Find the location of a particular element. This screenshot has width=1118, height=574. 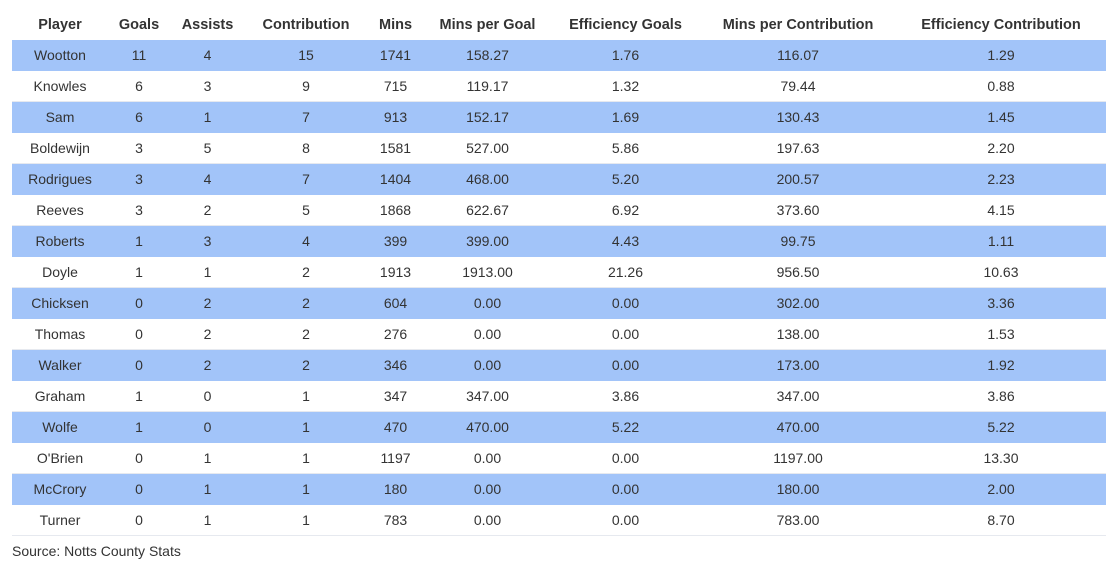

cell-player: Knowles is located at coordinates (60, 86).